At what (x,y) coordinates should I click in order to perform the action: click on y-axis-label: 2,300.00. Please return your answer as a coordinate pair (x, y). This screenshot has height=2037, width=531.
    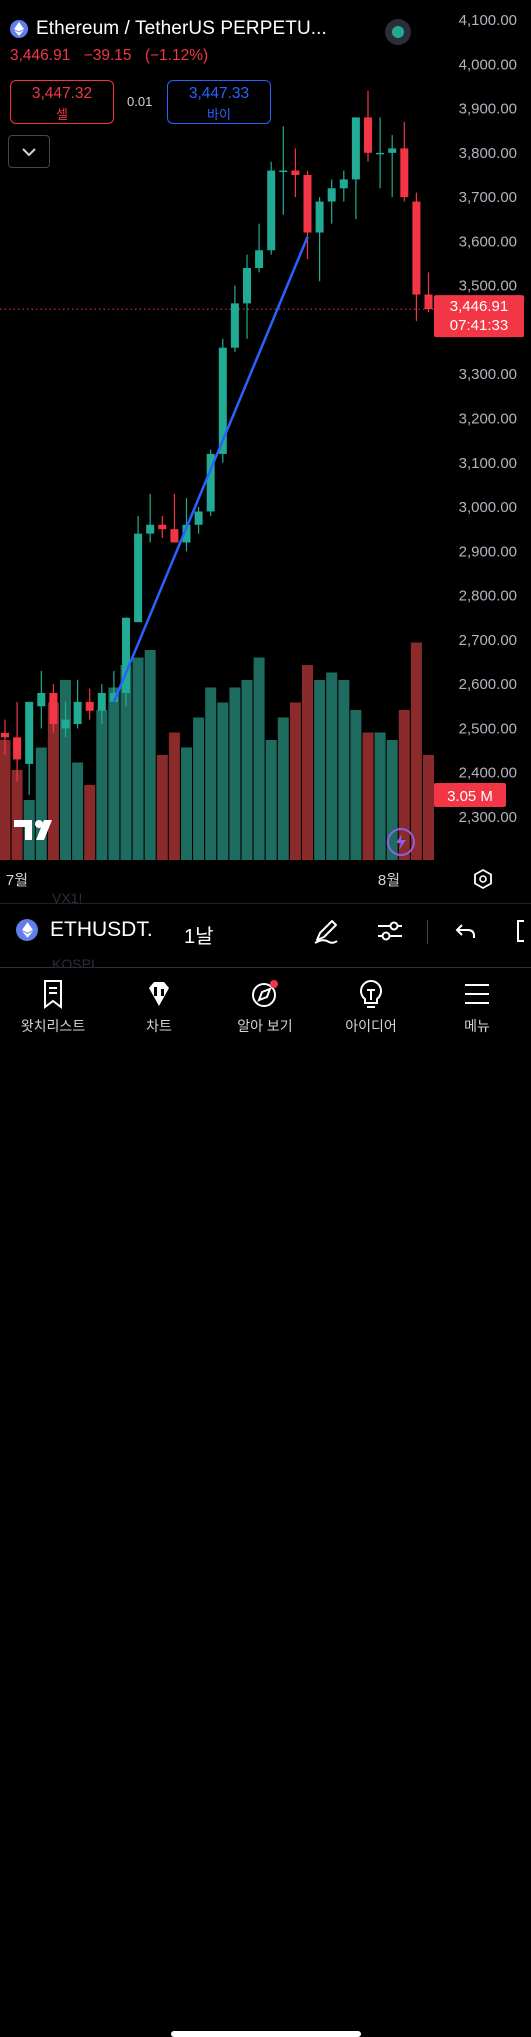
    Looking at the image, I should click on (488, 817).